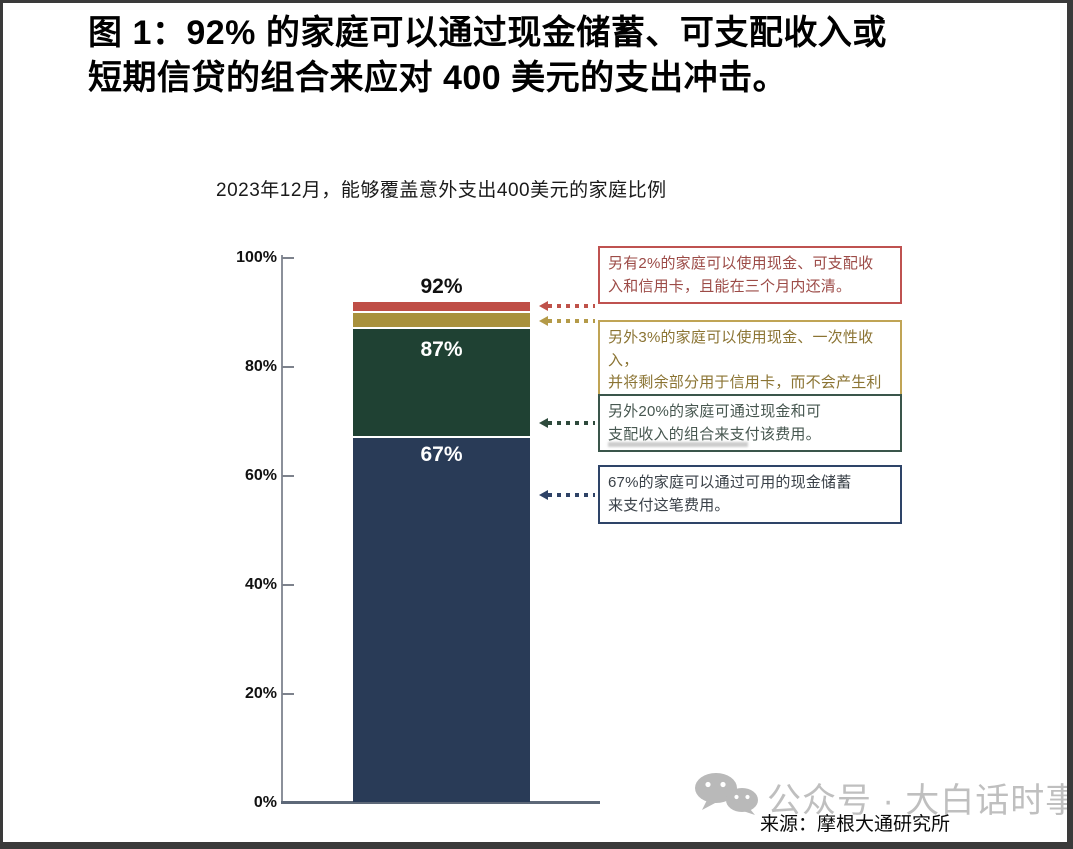 This screenshot has height=849, width=1073. Describe the element at coordinates (441, 286) in the screenshot. I see `bar-total-label: 92%` at that location.